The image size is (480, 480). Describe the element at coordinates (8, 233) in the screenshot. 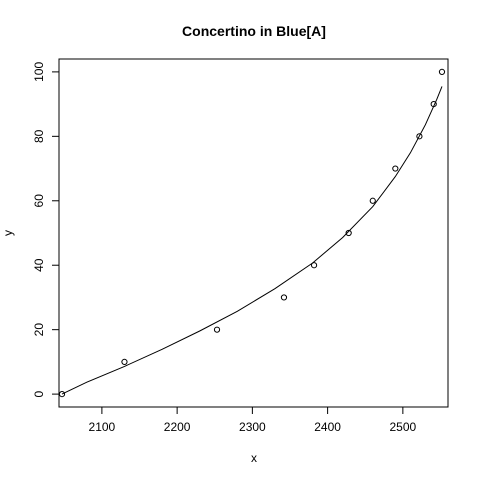

I see `y-axis-label: y` at that location.